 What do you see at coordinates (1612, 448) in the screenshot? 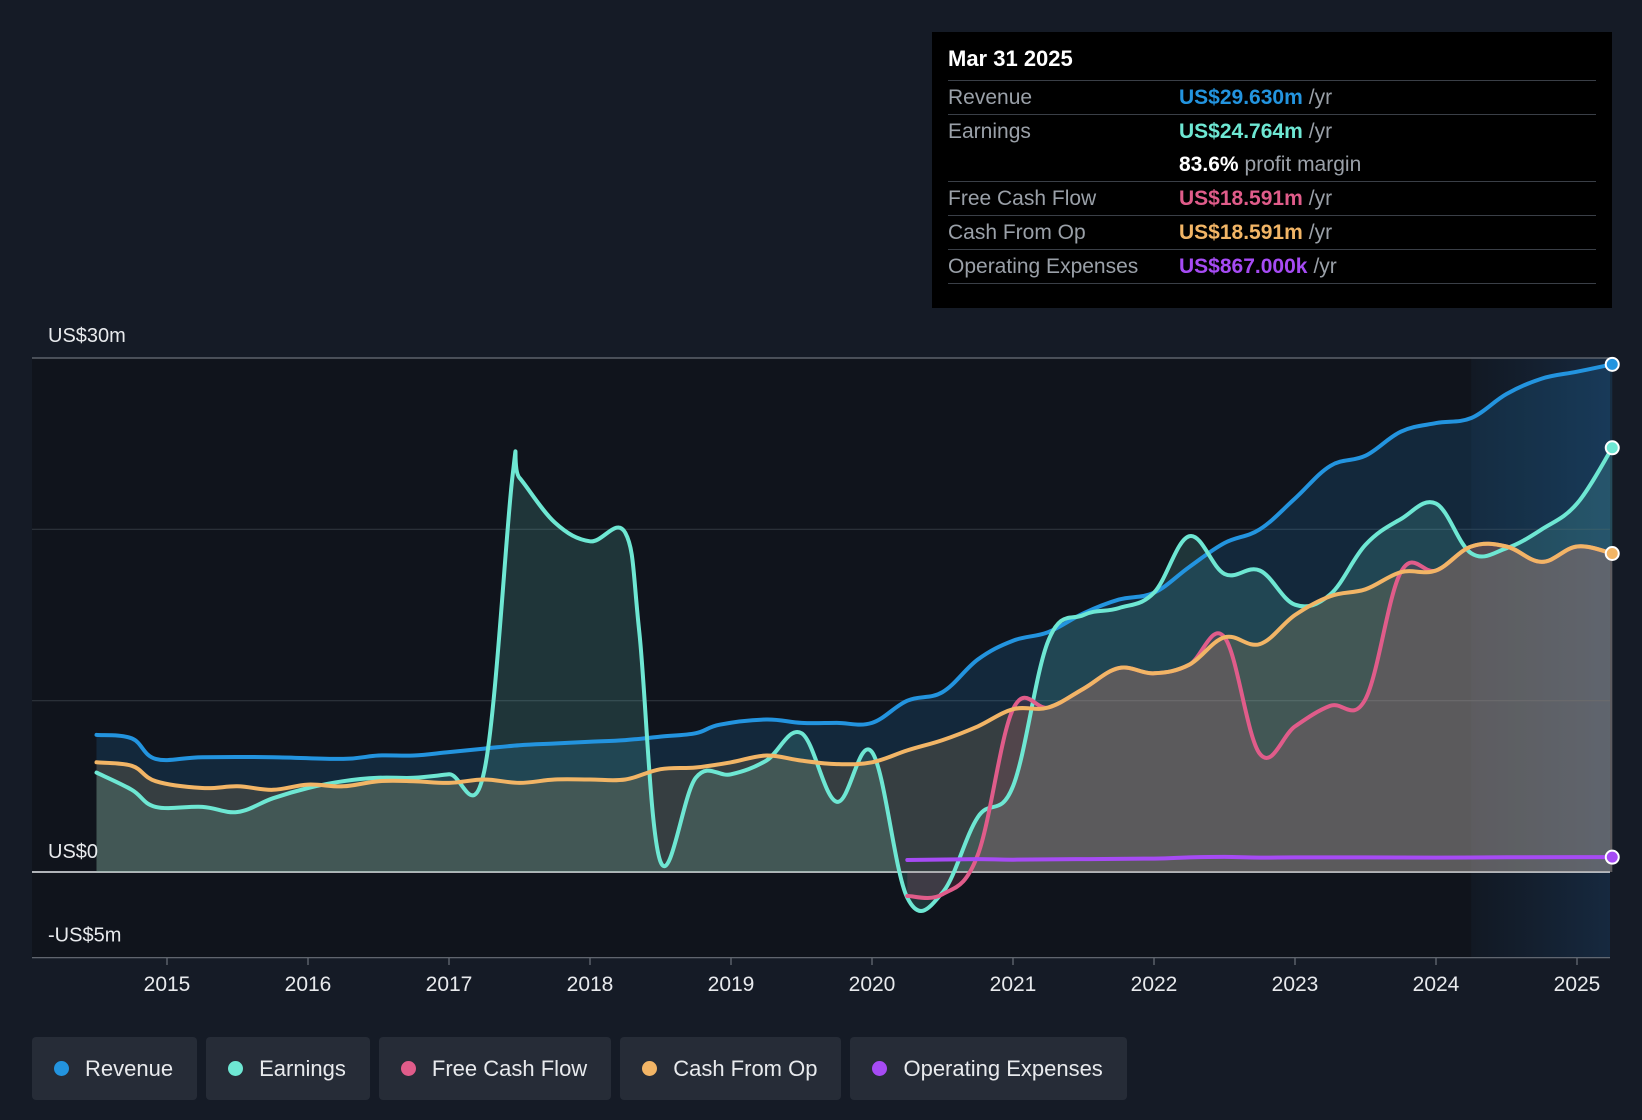
I see `end-marker-earnings` at bounding box center [1612, 448].